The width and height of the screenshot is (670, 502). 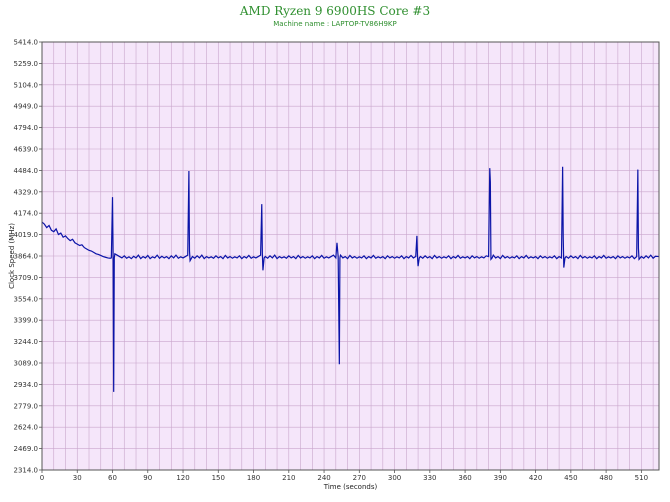 What do you see at coordinates (335, 11) in the screenshot?
I see `chart-title: AMD Ryzen 9 6900HS Core #3` at bounding box center [335, 11].